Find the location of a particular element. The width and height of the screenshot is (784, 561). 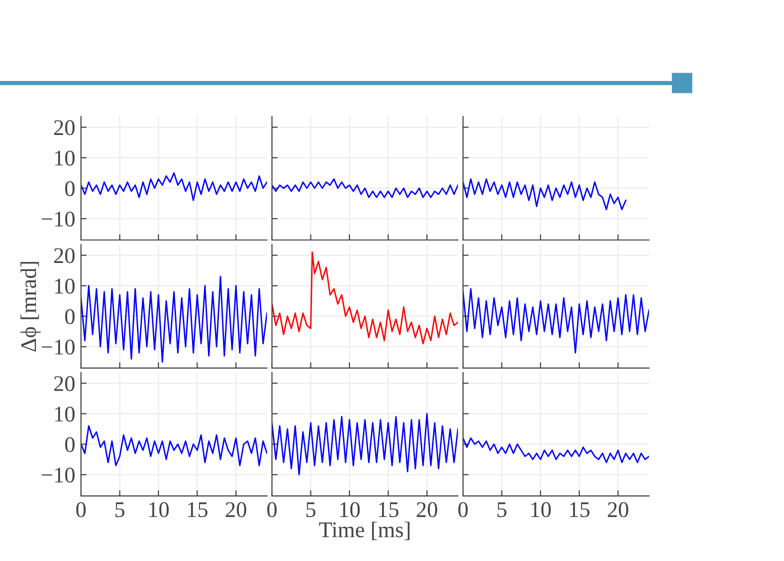

y-axis-title: Δϕ [mrad] is located at coordinates (30, 307).